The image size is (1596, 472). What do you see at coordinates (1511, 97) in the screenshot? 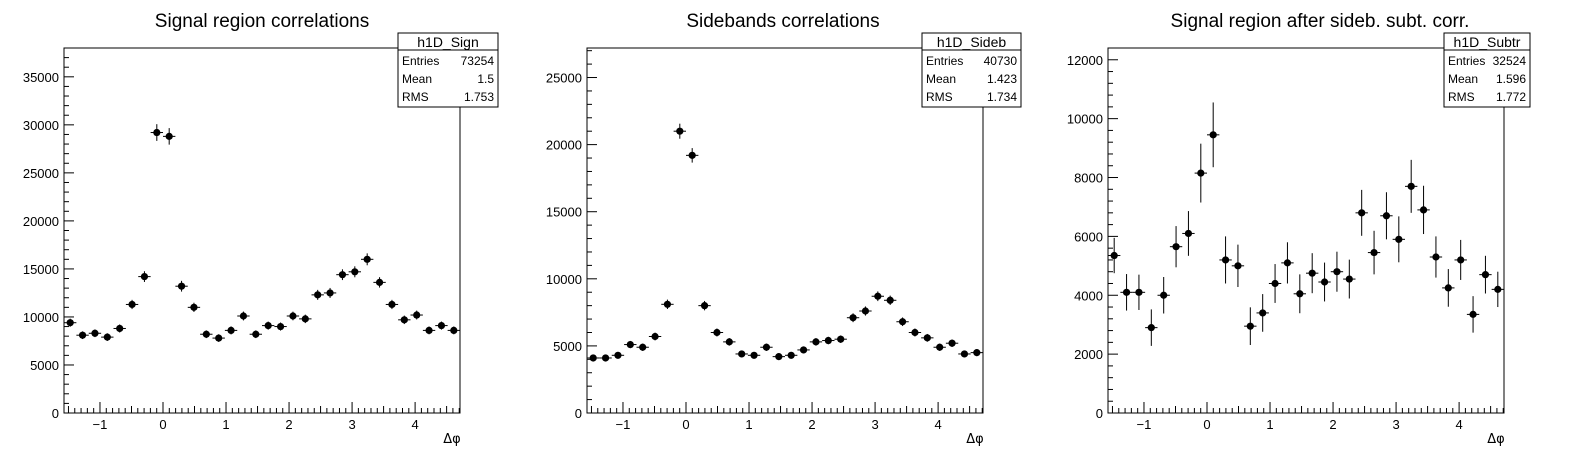
I see `stats-value-rms: 1.772` at bounding box center [1511, 97].